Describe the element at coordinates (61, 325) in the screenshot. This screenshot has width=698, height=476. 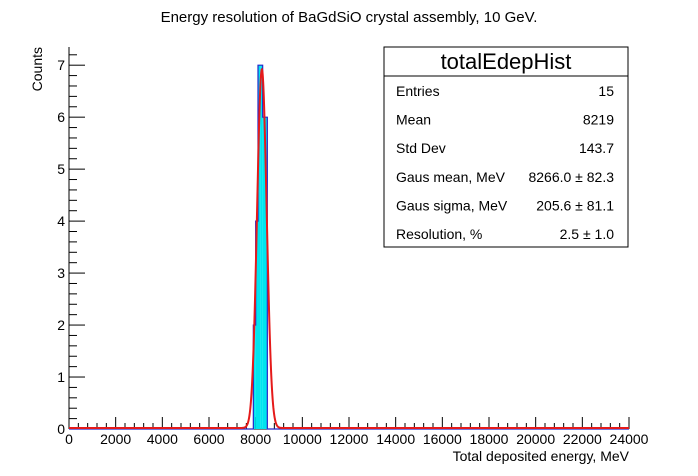
I see `y-tick-label: 2` at that location.